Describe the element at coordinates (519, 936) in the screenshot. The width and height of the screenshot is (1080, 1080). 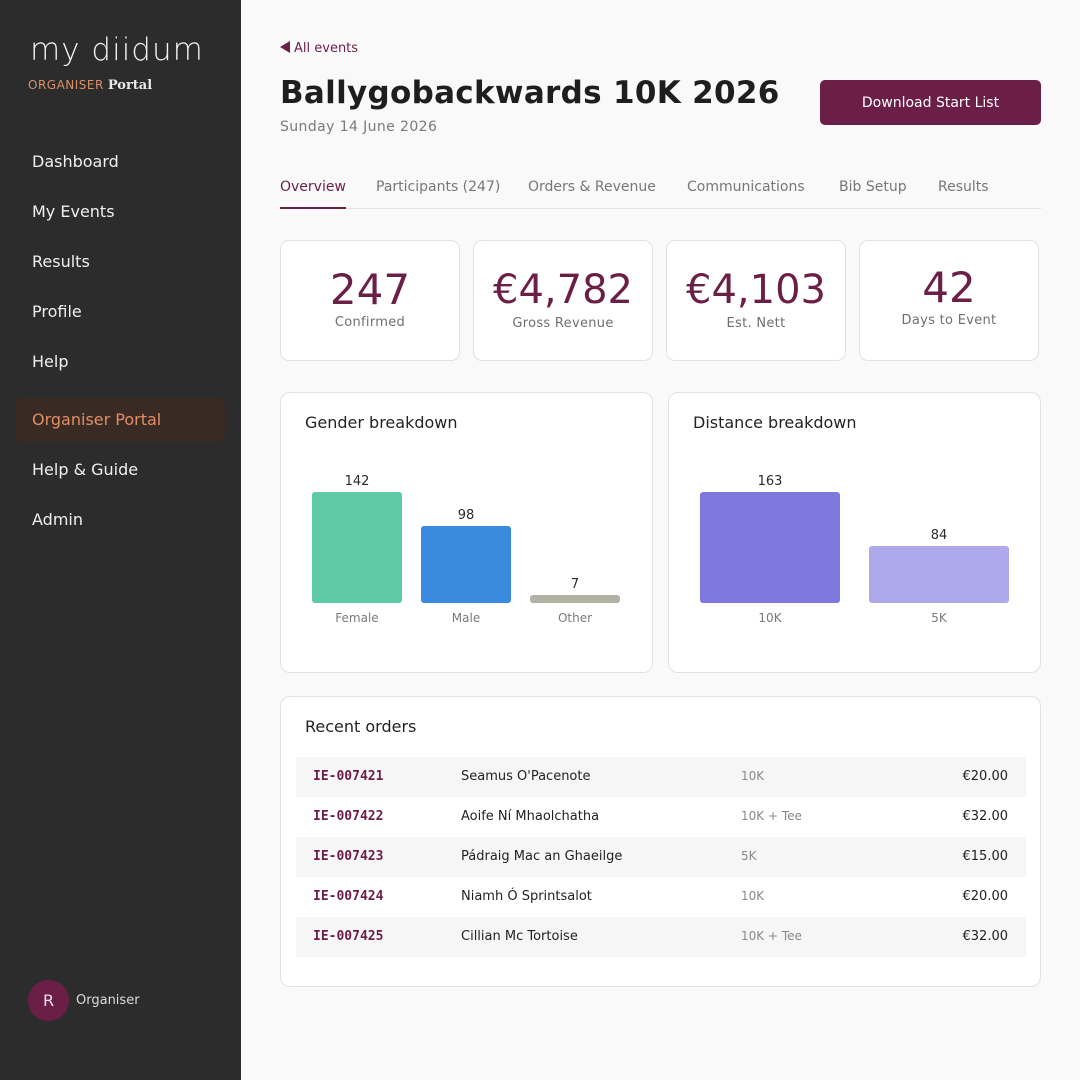
I see `order-name: Cillian Mc Tortoise` at that location.